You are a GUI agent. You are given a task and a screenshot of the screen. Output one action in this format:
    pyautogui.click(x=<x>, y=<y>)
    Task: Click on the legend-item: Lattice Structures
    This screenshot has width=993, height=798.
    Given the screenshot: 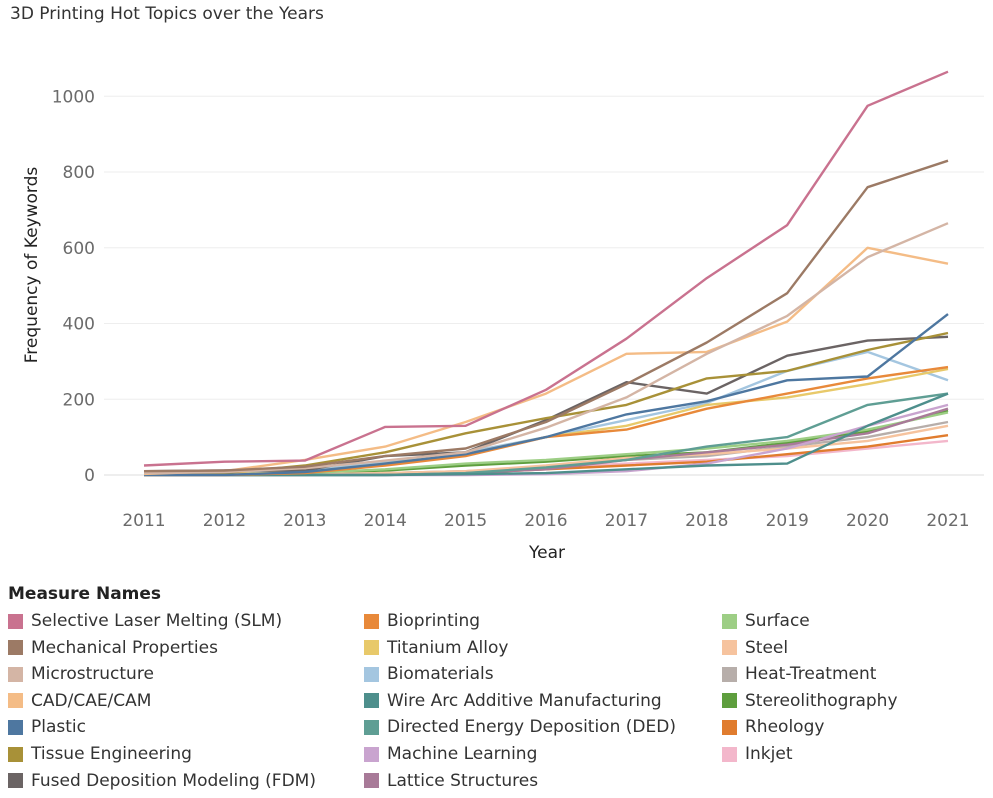 What is the action you would take?
    pyautogui.click(x=451, y=781)
    